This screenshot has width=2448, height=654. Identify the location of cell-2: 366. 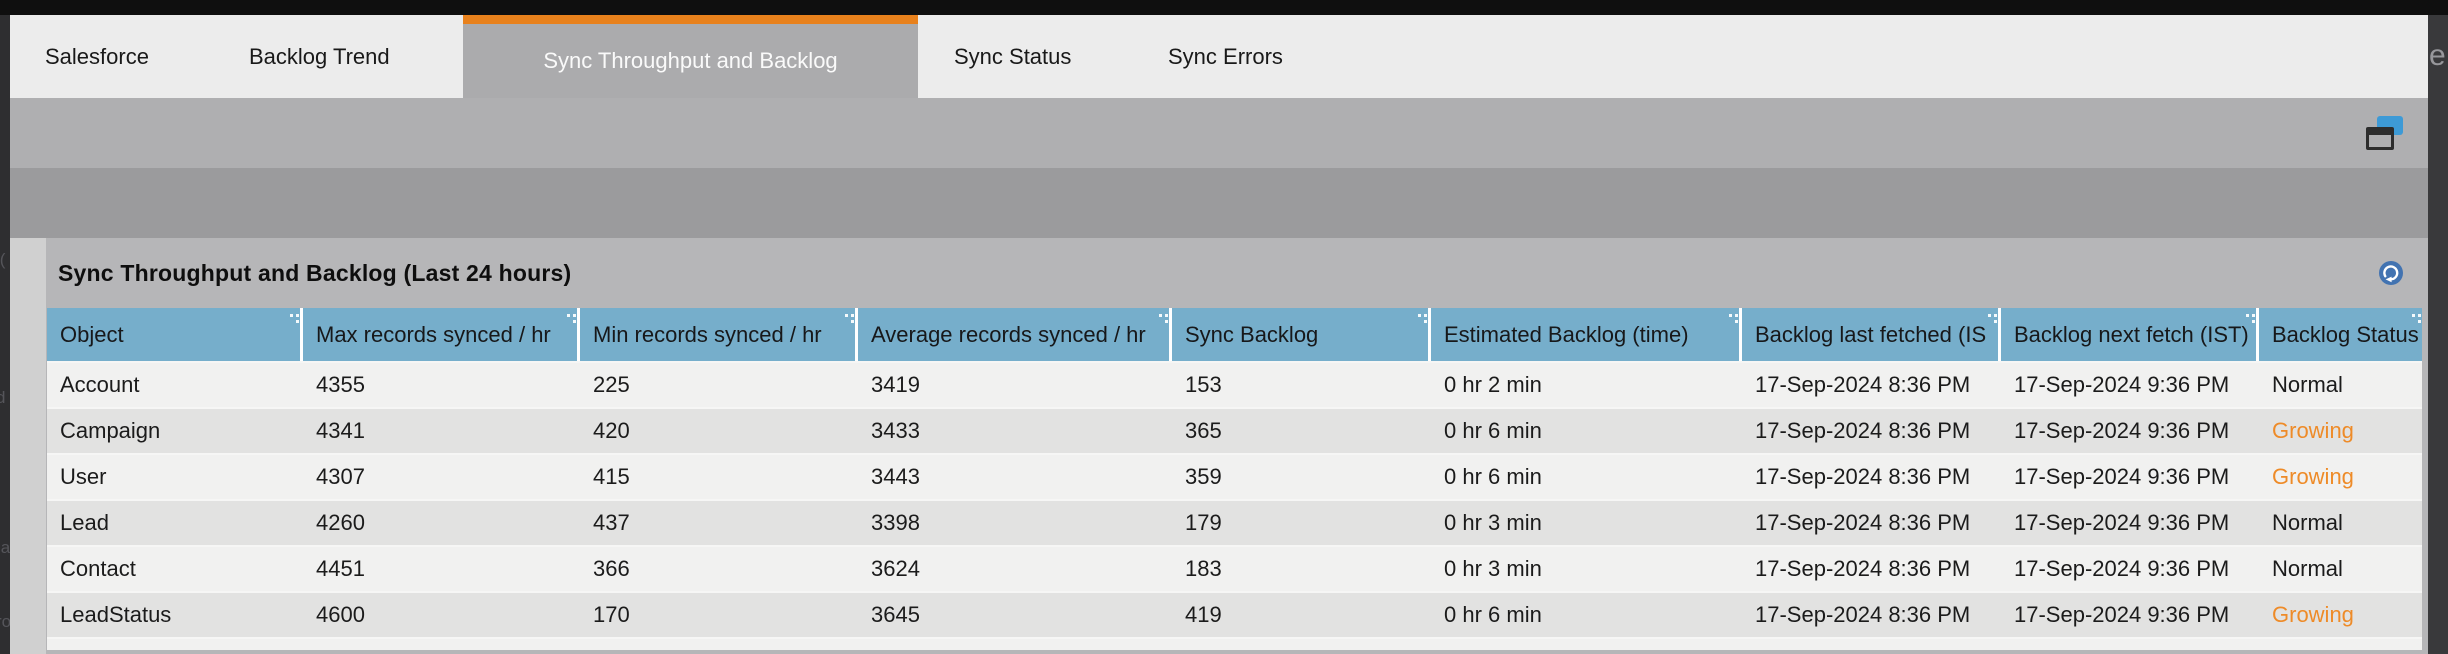
(611, 568).